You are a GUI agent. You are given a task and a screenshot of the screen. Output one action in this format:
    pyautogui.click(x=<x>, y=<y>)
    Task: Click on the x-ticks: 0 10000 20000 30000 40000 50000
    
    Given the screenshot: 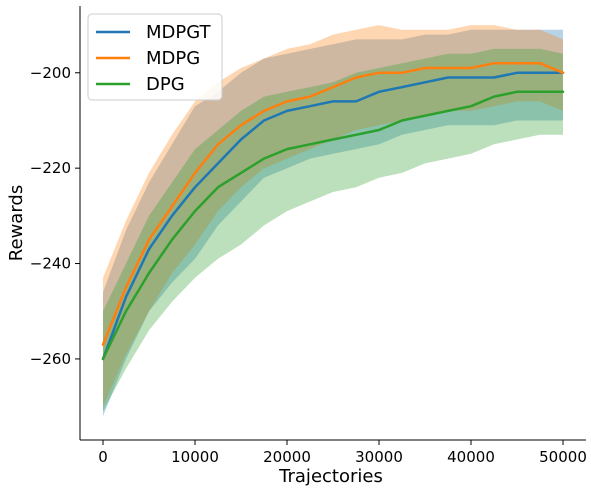 What is the action you would take?
    pyautogui.click(x=342, y=453)
    